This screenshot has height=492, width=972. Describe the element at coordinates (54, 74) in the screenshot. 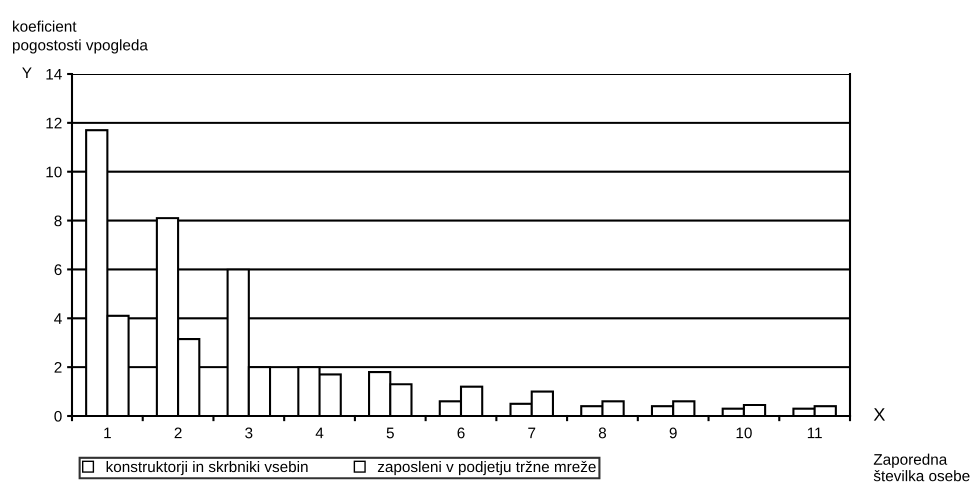

I see `y-tick-label: 14` at that location.